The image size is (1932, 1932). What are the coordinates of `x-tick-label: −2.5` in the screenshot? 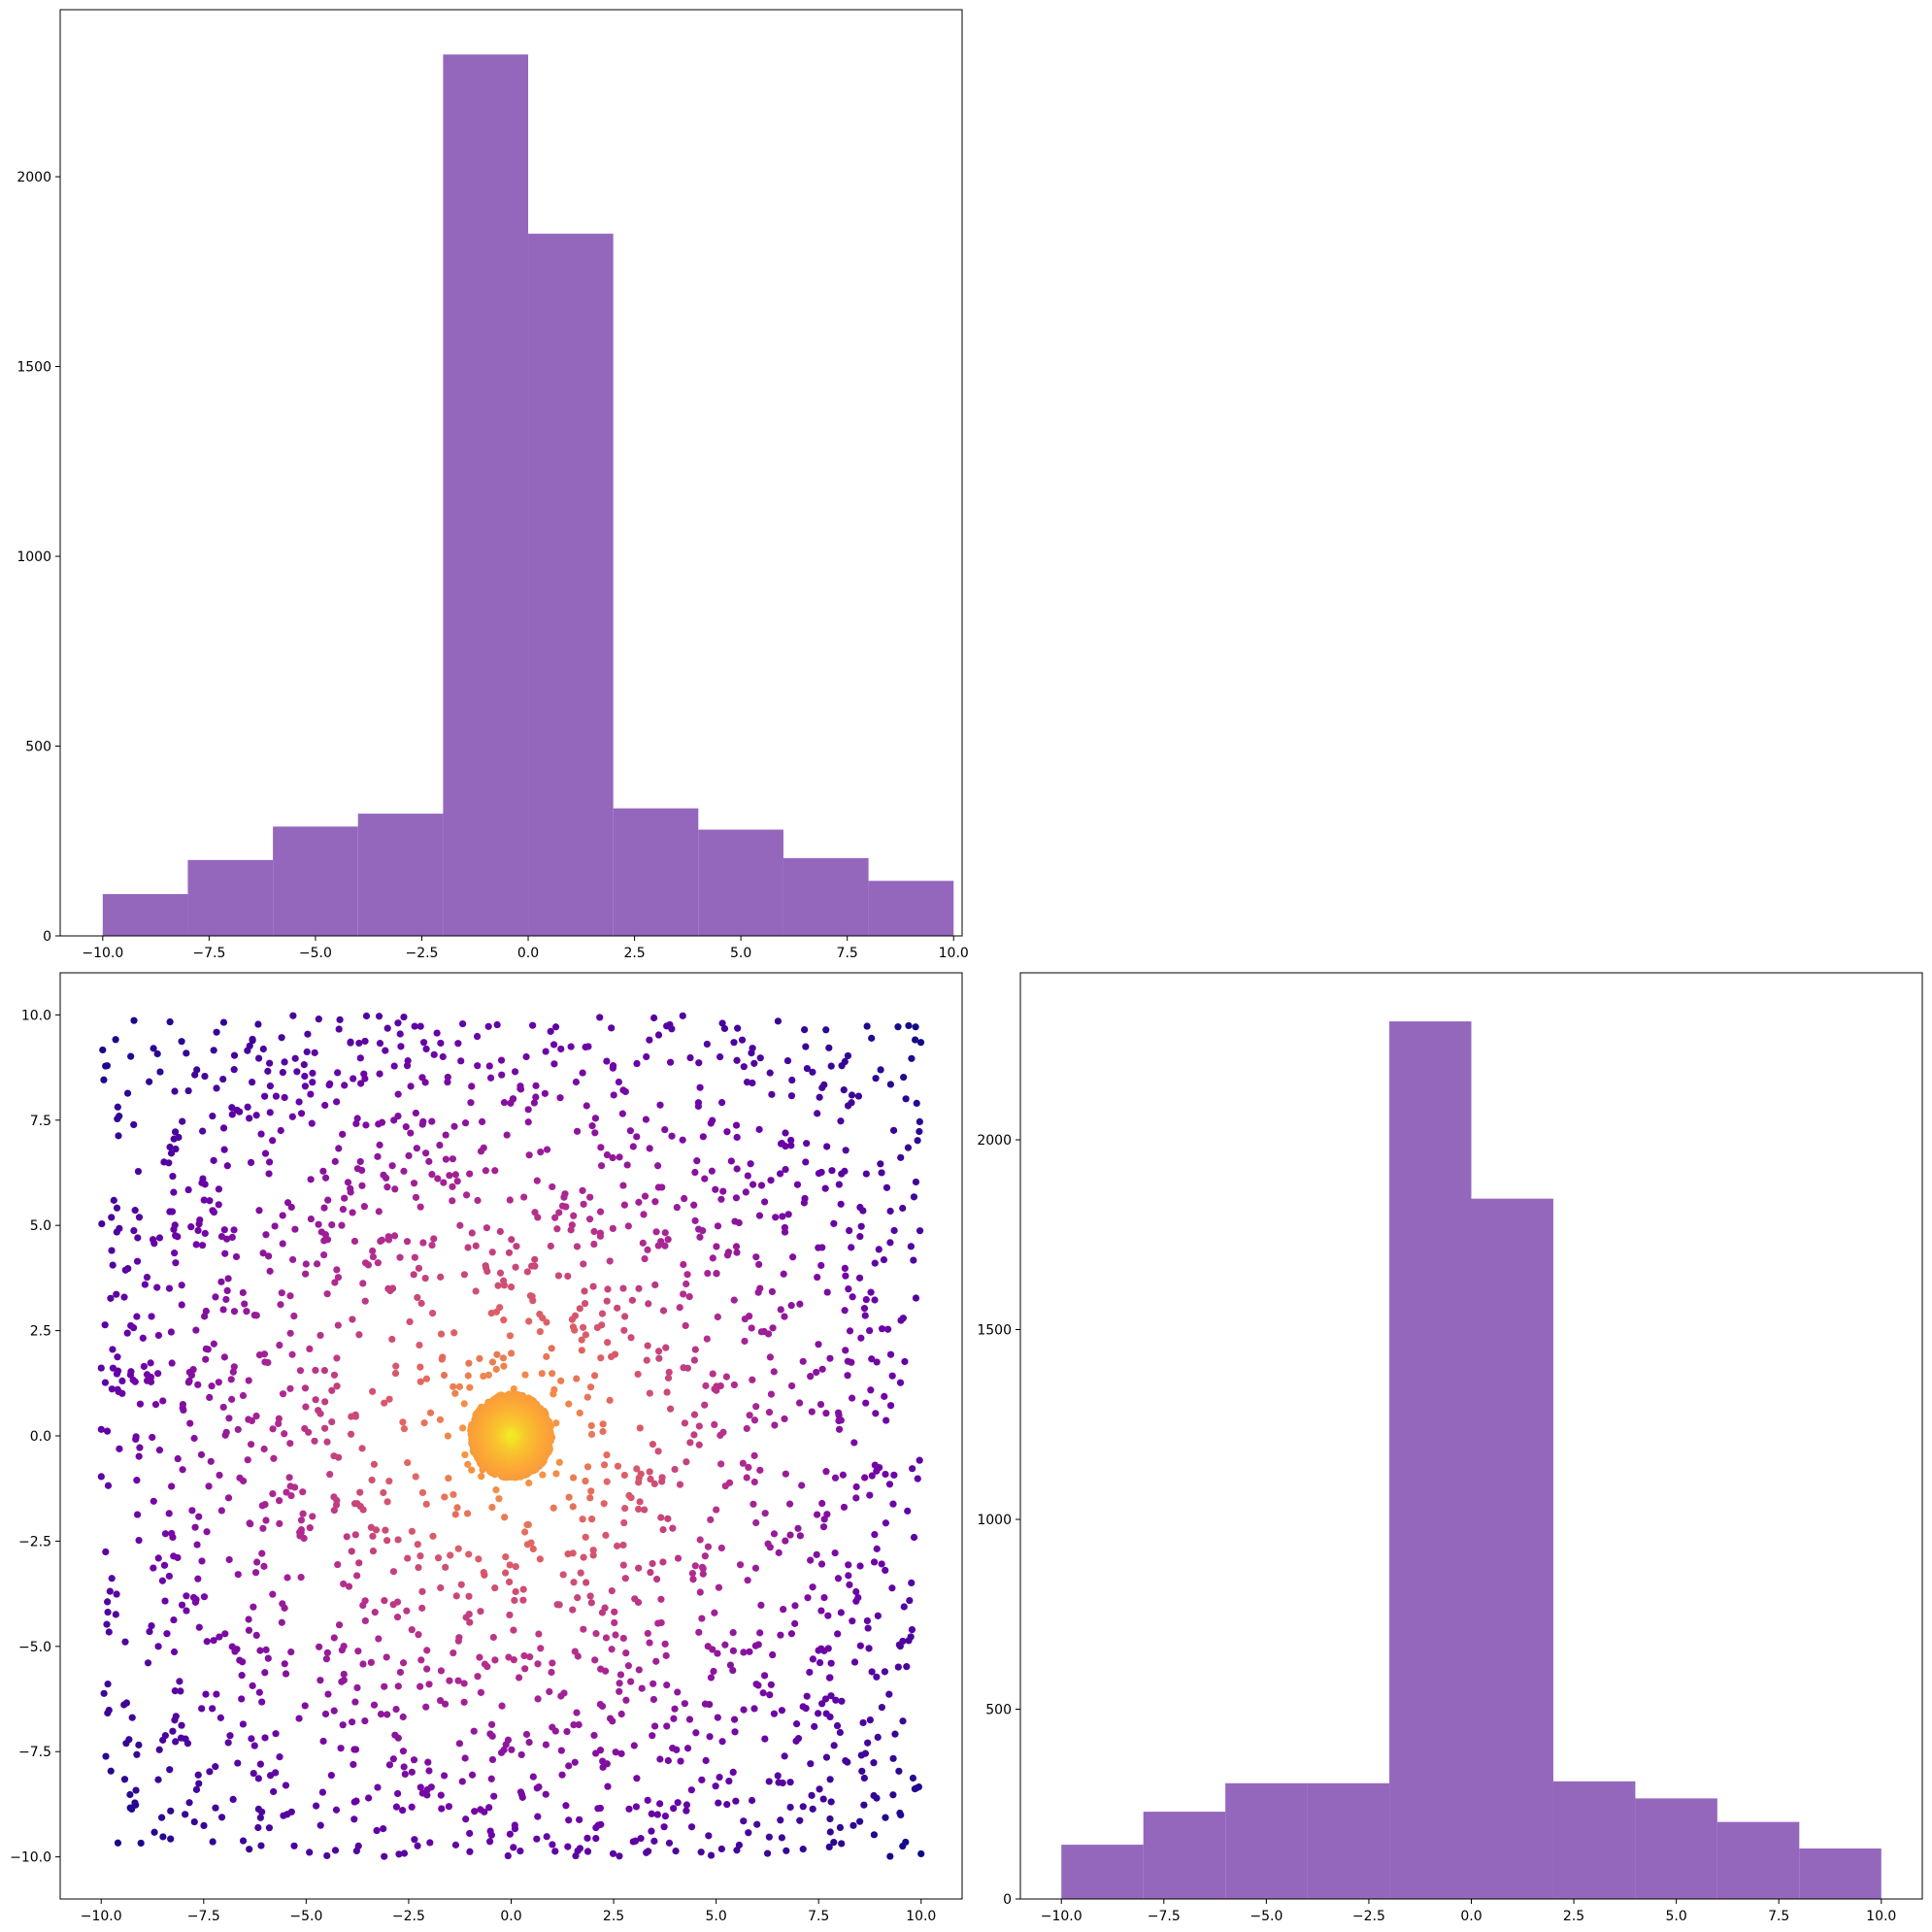 It's located at (409, 1916).